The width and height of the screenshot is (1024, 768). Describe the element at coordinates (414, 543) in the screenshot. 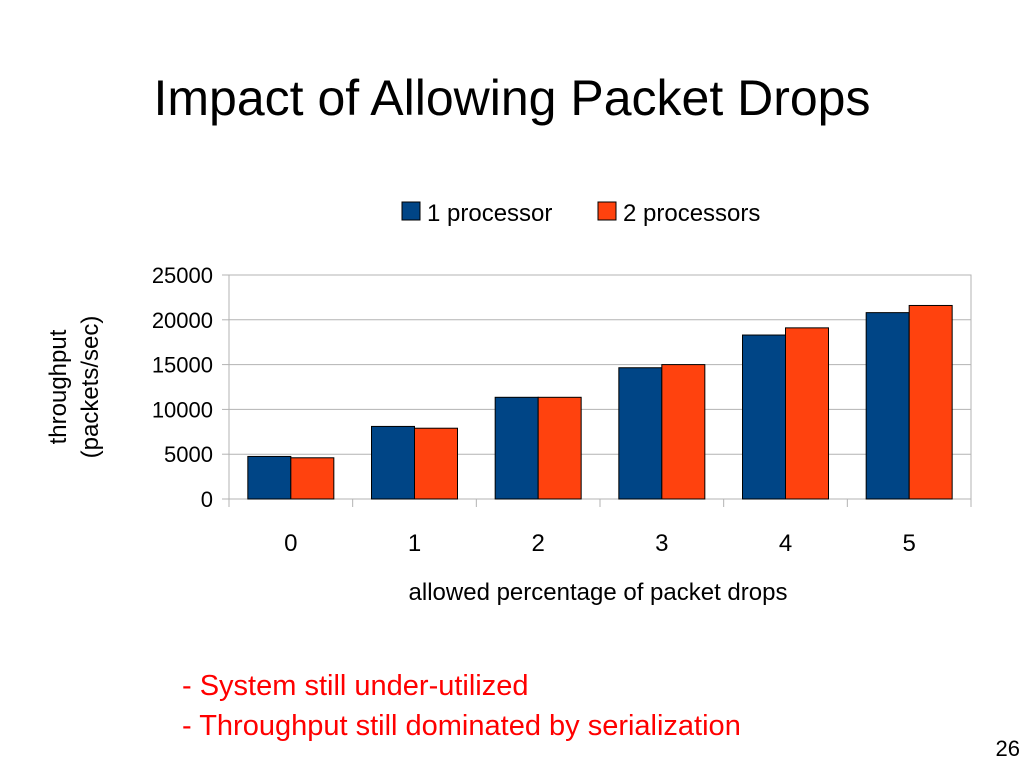

I see `x-tick-label: 1` at that location.